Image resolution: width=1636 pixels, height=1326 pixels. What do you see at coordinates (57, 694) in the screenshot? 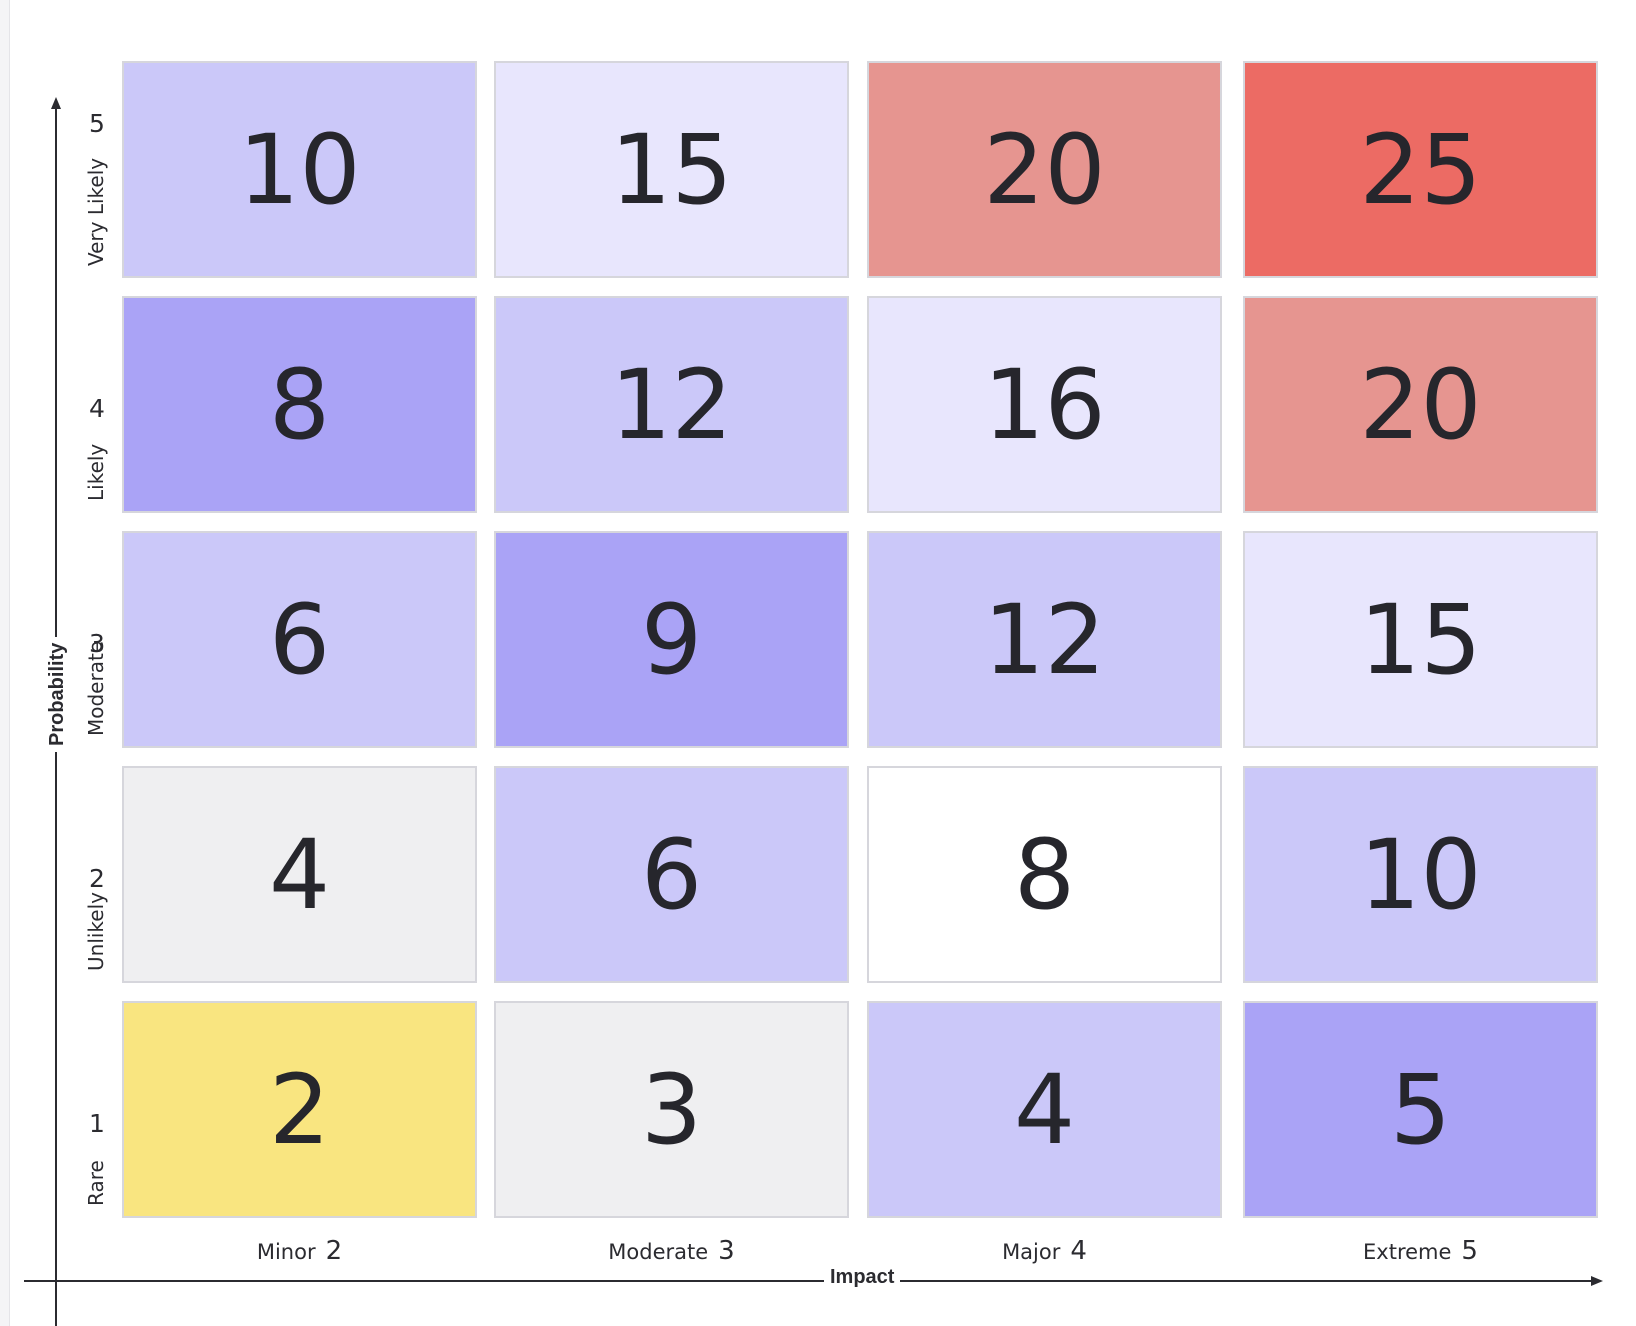
I see `y-axis-title: Probability` at bounding box center [57, 694].